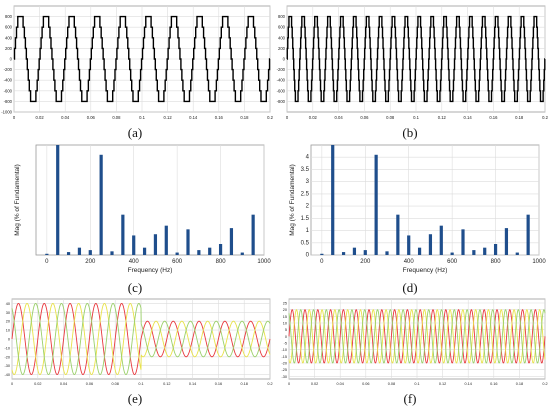 This screenshot has width=550, height=409. Describe the element at coordinates (9, 16) in the screenshot. I see `y-tick-label: 800` at that location.